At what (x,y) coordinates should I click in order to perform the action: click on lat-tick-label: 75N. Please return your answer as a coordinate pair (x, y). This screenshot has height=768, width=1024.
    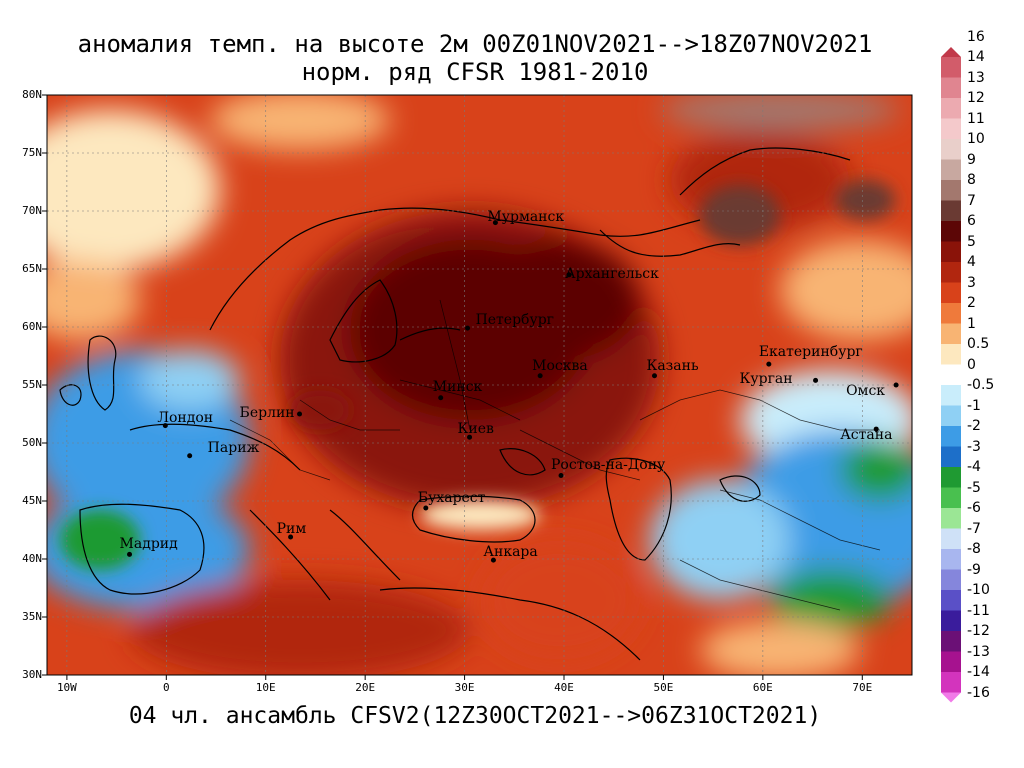
    Looking at the image, I should click on (32, 152).